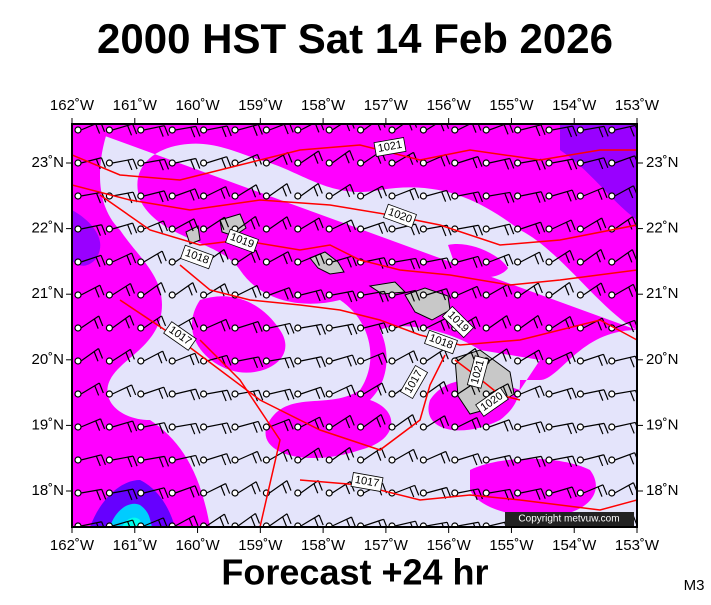 The height and width of the screenshot is (605, 711). Describe the element at coordinates (662, 490) in the screenshot. I see `latitude-label: 18˚N` at that location.